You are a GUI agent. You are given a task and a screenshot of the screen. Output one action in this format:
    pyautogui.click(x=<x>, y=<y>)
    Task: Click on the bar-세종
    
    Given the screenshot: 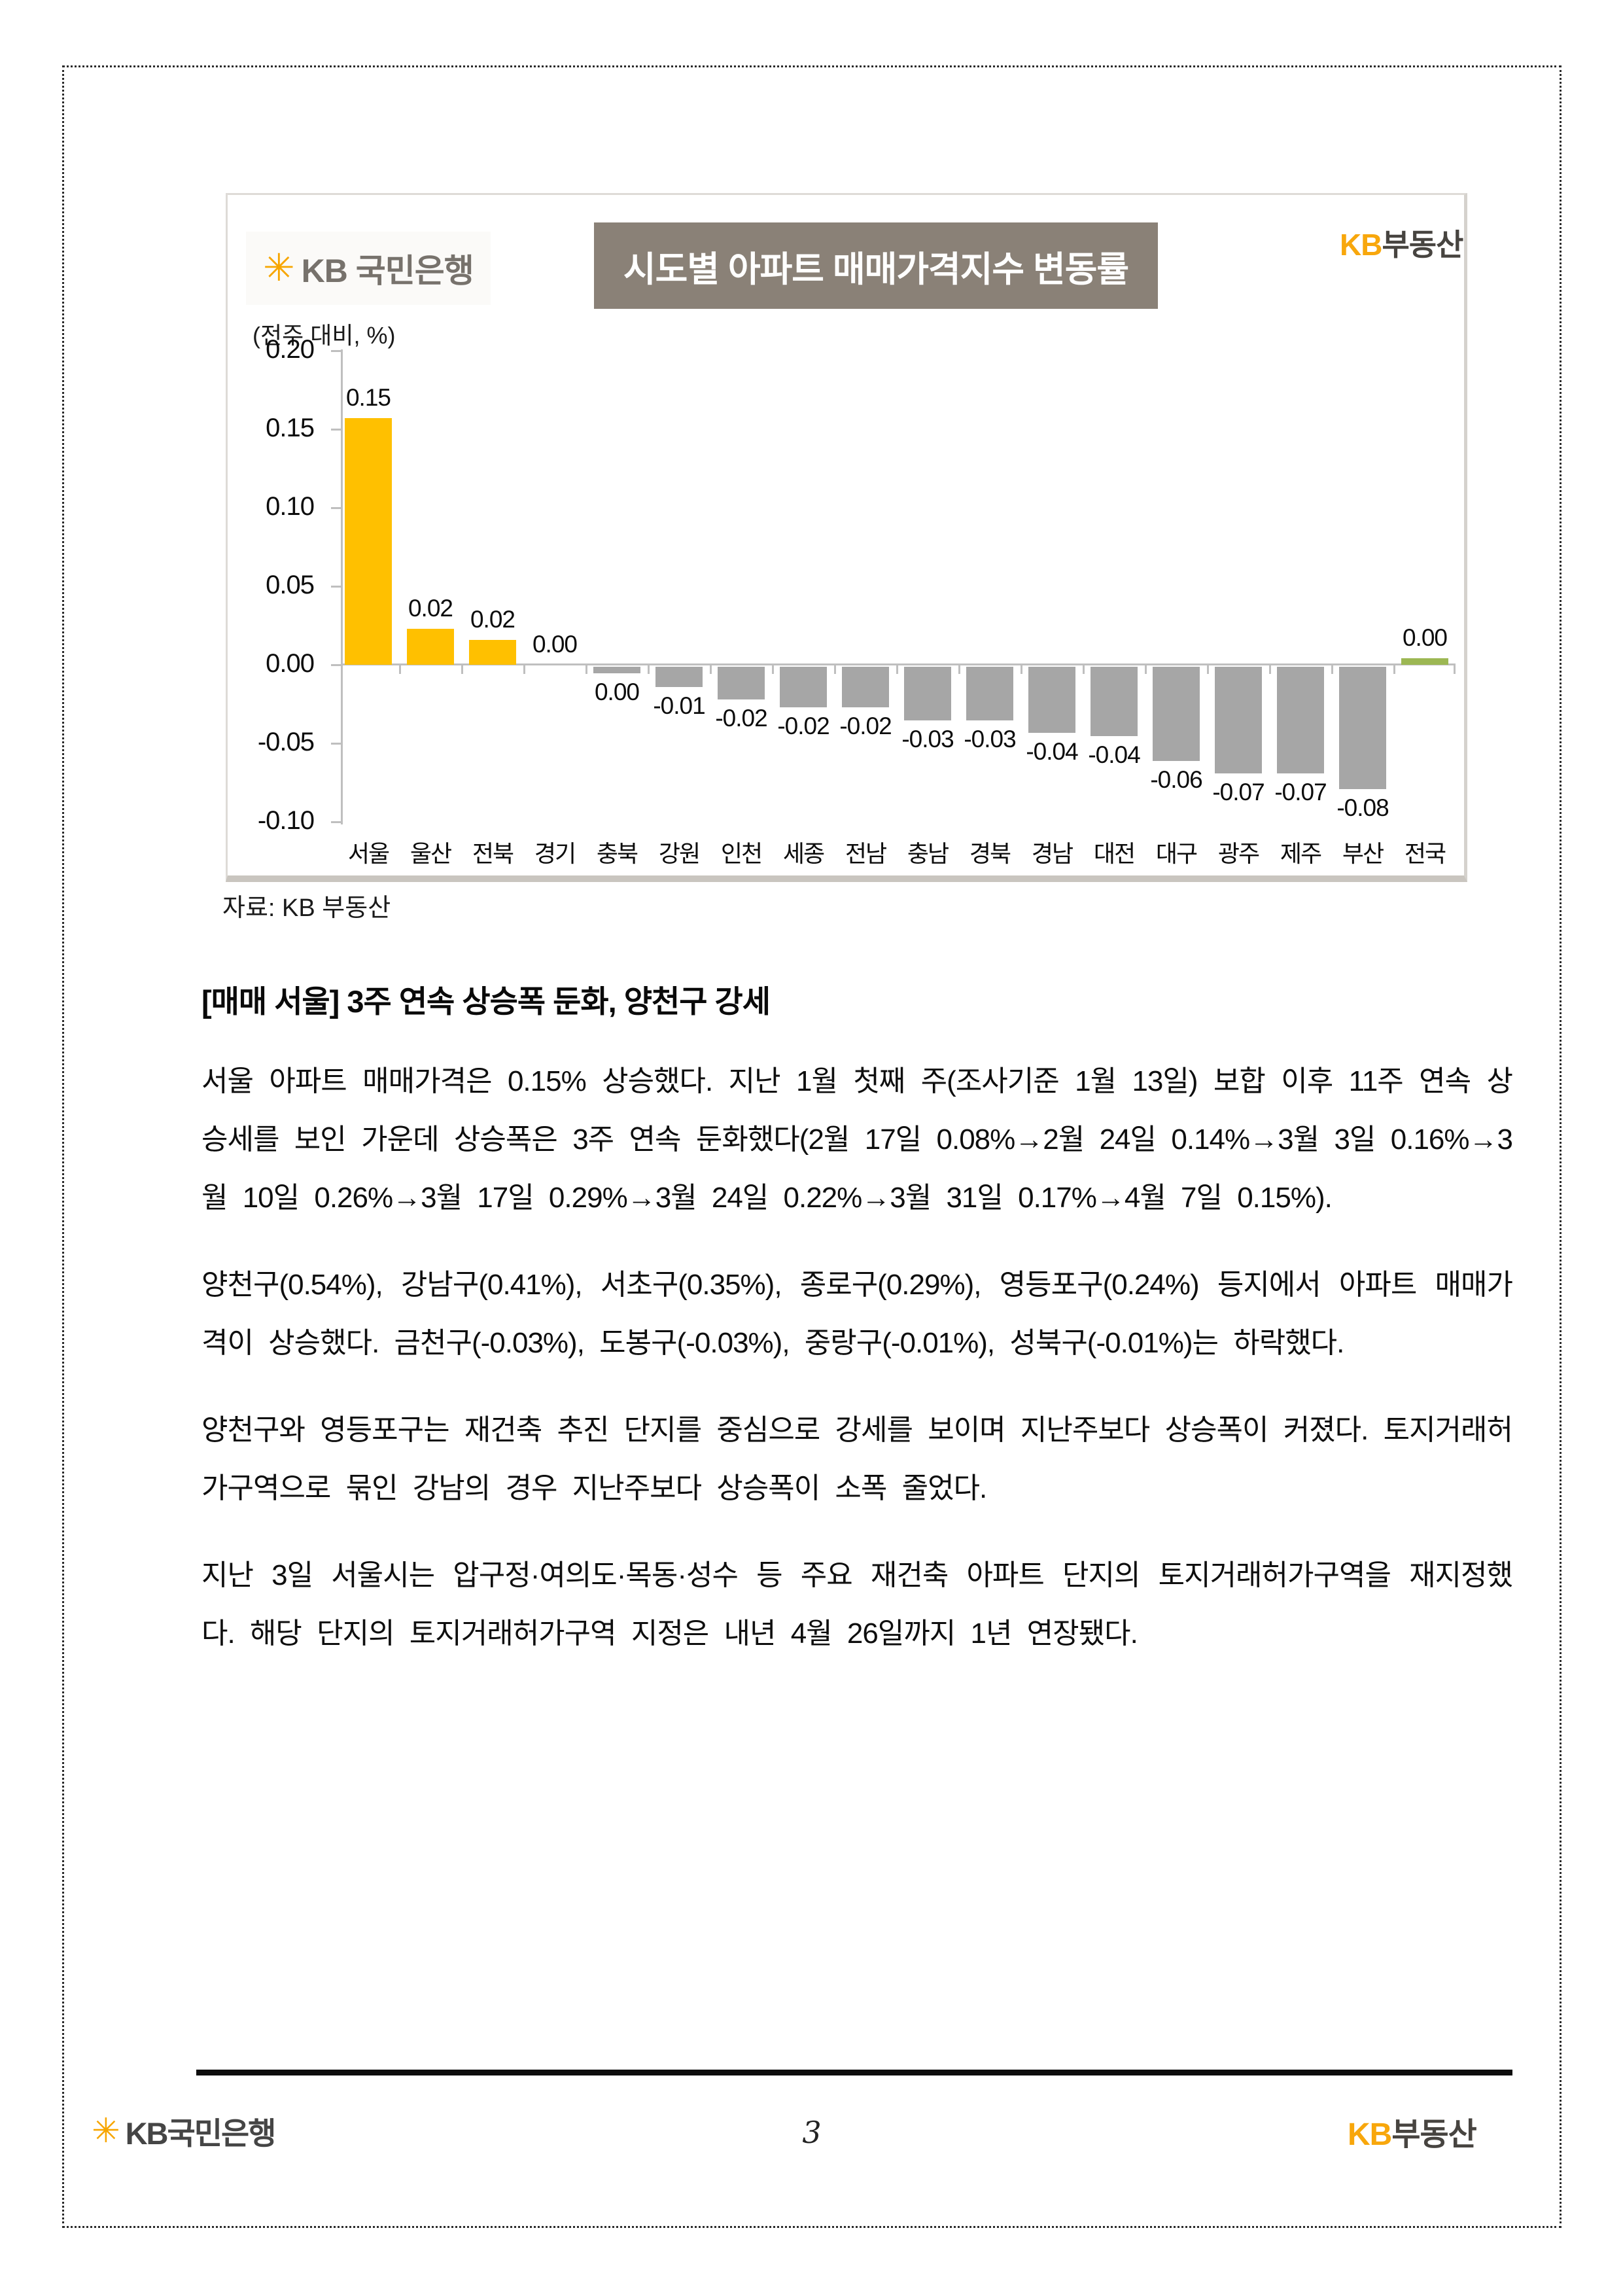 What is the action you would take?
    pyautogui.click(x=803, y=687)
    